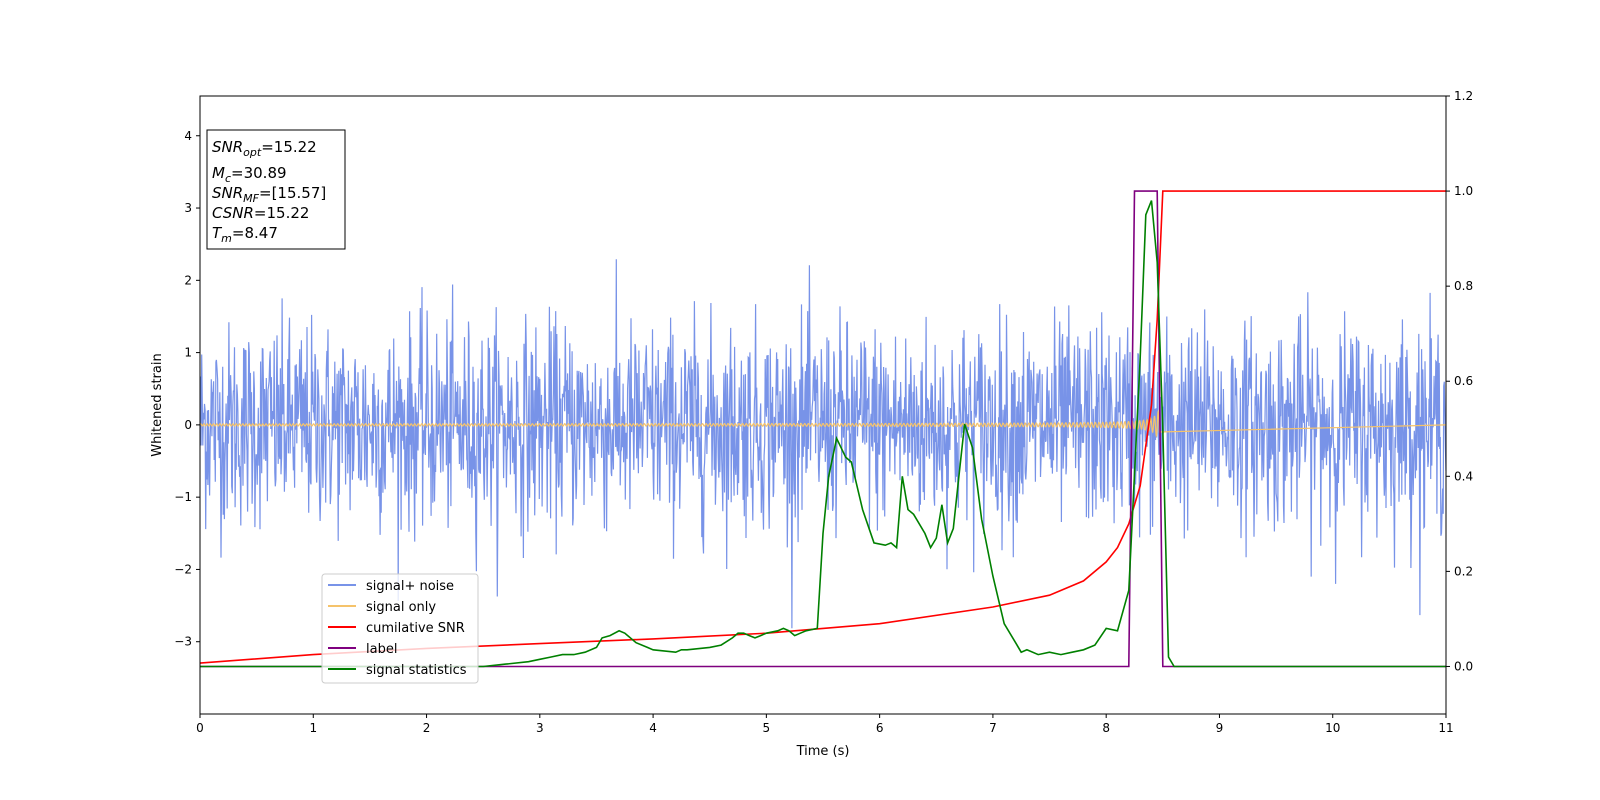  I want to click on x-tick-label: 3, so click(540, 728).